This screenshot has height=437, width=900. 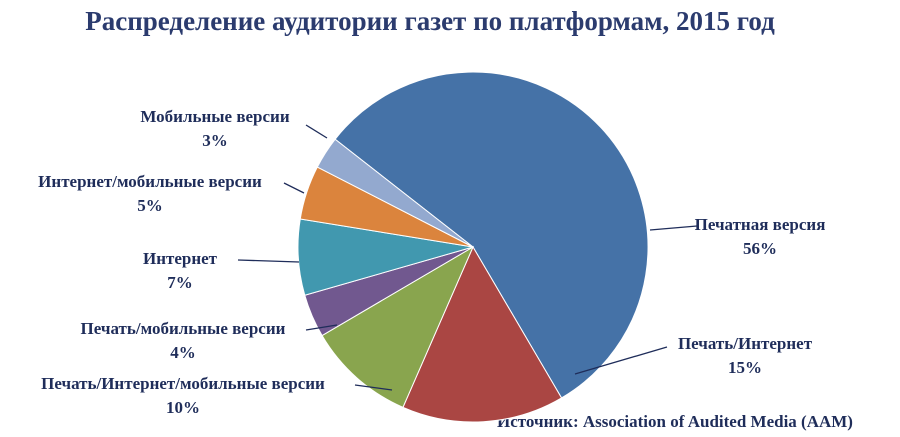 I want to click on slice-value-label: 4%, so click(x=183, y=352).